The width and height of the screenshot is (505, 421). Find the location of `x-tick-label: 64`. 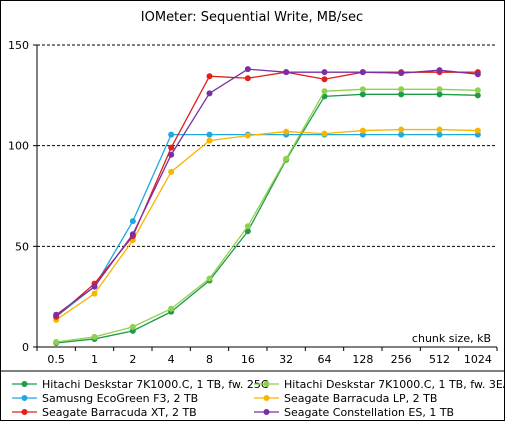

x-tick-label: 64 is located at coordinates (325, 359).